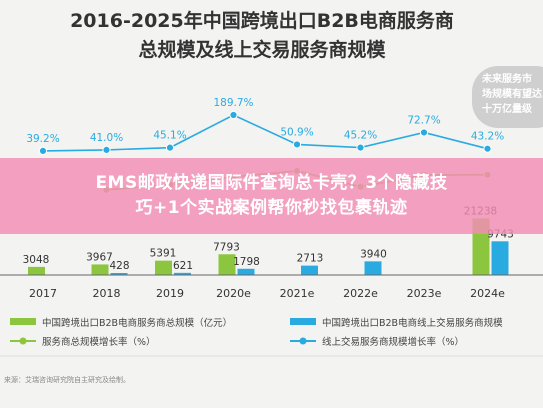  What do you see at coordinates (360, 147) in the screenshot?
I see `online-growth-point-2022e` at bounding box center [360, 147].